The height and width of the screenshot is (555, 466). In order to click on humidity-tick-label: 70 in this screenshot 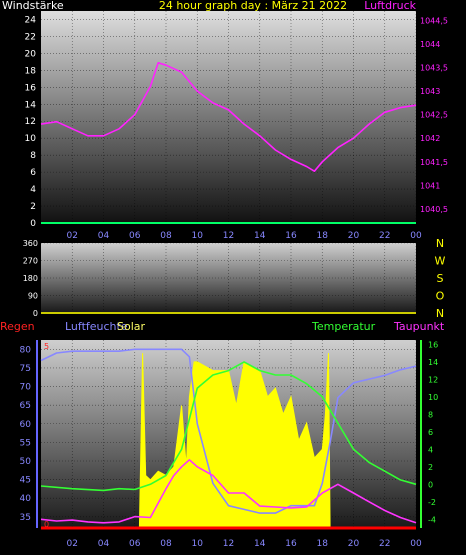, I will do `click(26, 388)`.